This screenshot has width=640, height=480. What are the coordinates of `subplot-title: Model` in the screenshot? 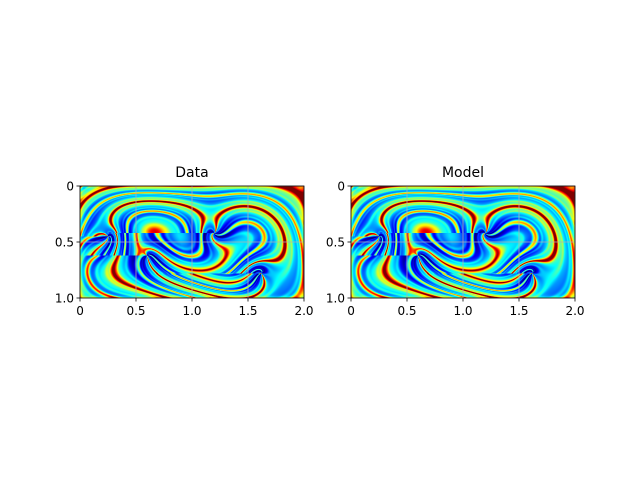 It's located at (463, 173).